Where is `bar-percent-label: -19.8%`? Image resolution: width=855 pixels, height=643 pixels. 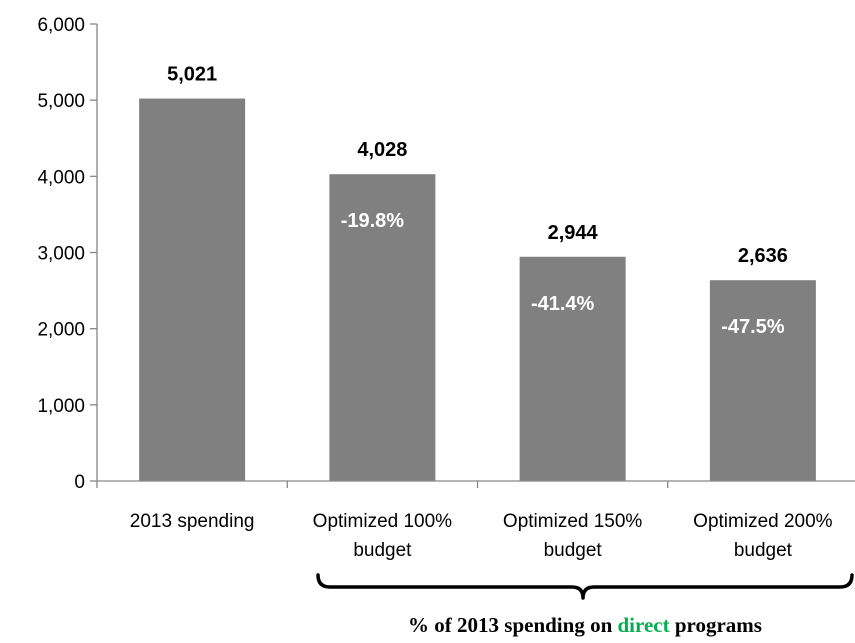
bar-percent-label: -19.8% is located at coordinates (373, 221).